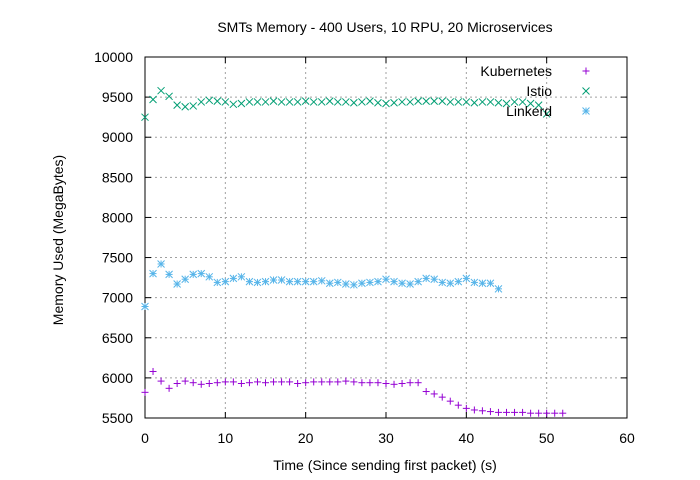  Describe the element at coordinates (117, 217) in the screenshot. I see `y-tick-label: 8000` at that location.